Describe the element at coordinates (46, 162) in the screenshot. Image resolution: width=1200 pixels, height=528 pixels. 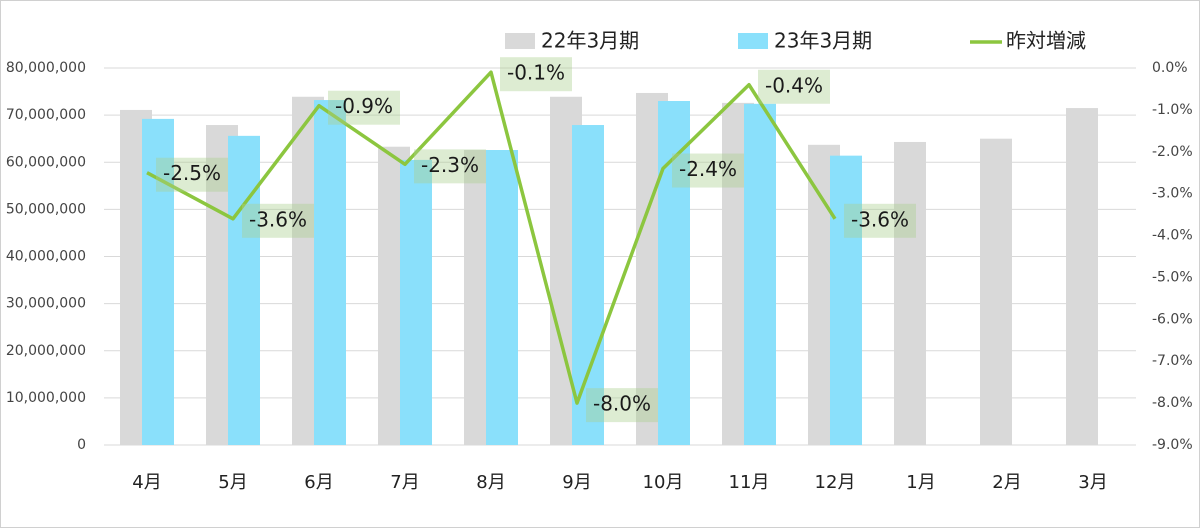
I see `y-tick-label: 60,000,000` at that location.